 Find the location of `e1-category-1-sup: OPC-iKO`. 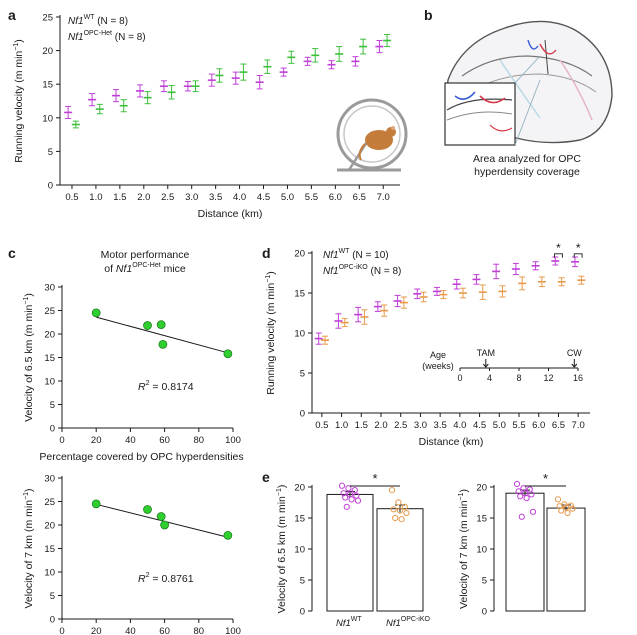

e1-category-1-sup: OPC-iKO is located at coordinates (416, 619).